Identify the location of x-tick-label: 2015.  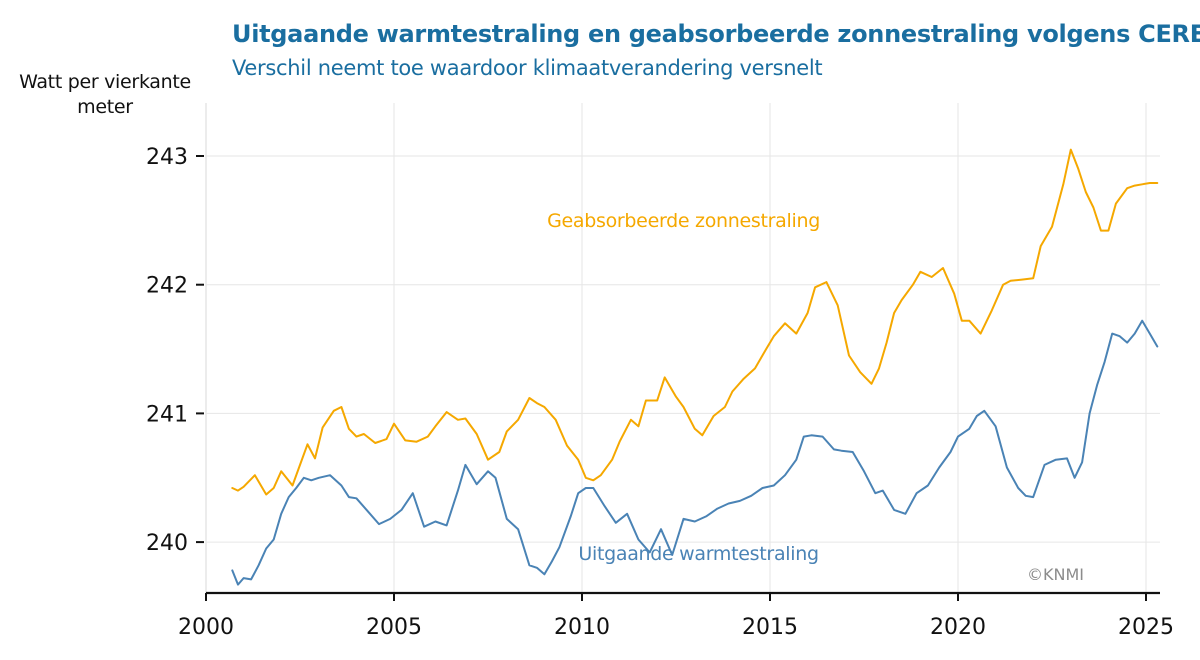
(770, 627).